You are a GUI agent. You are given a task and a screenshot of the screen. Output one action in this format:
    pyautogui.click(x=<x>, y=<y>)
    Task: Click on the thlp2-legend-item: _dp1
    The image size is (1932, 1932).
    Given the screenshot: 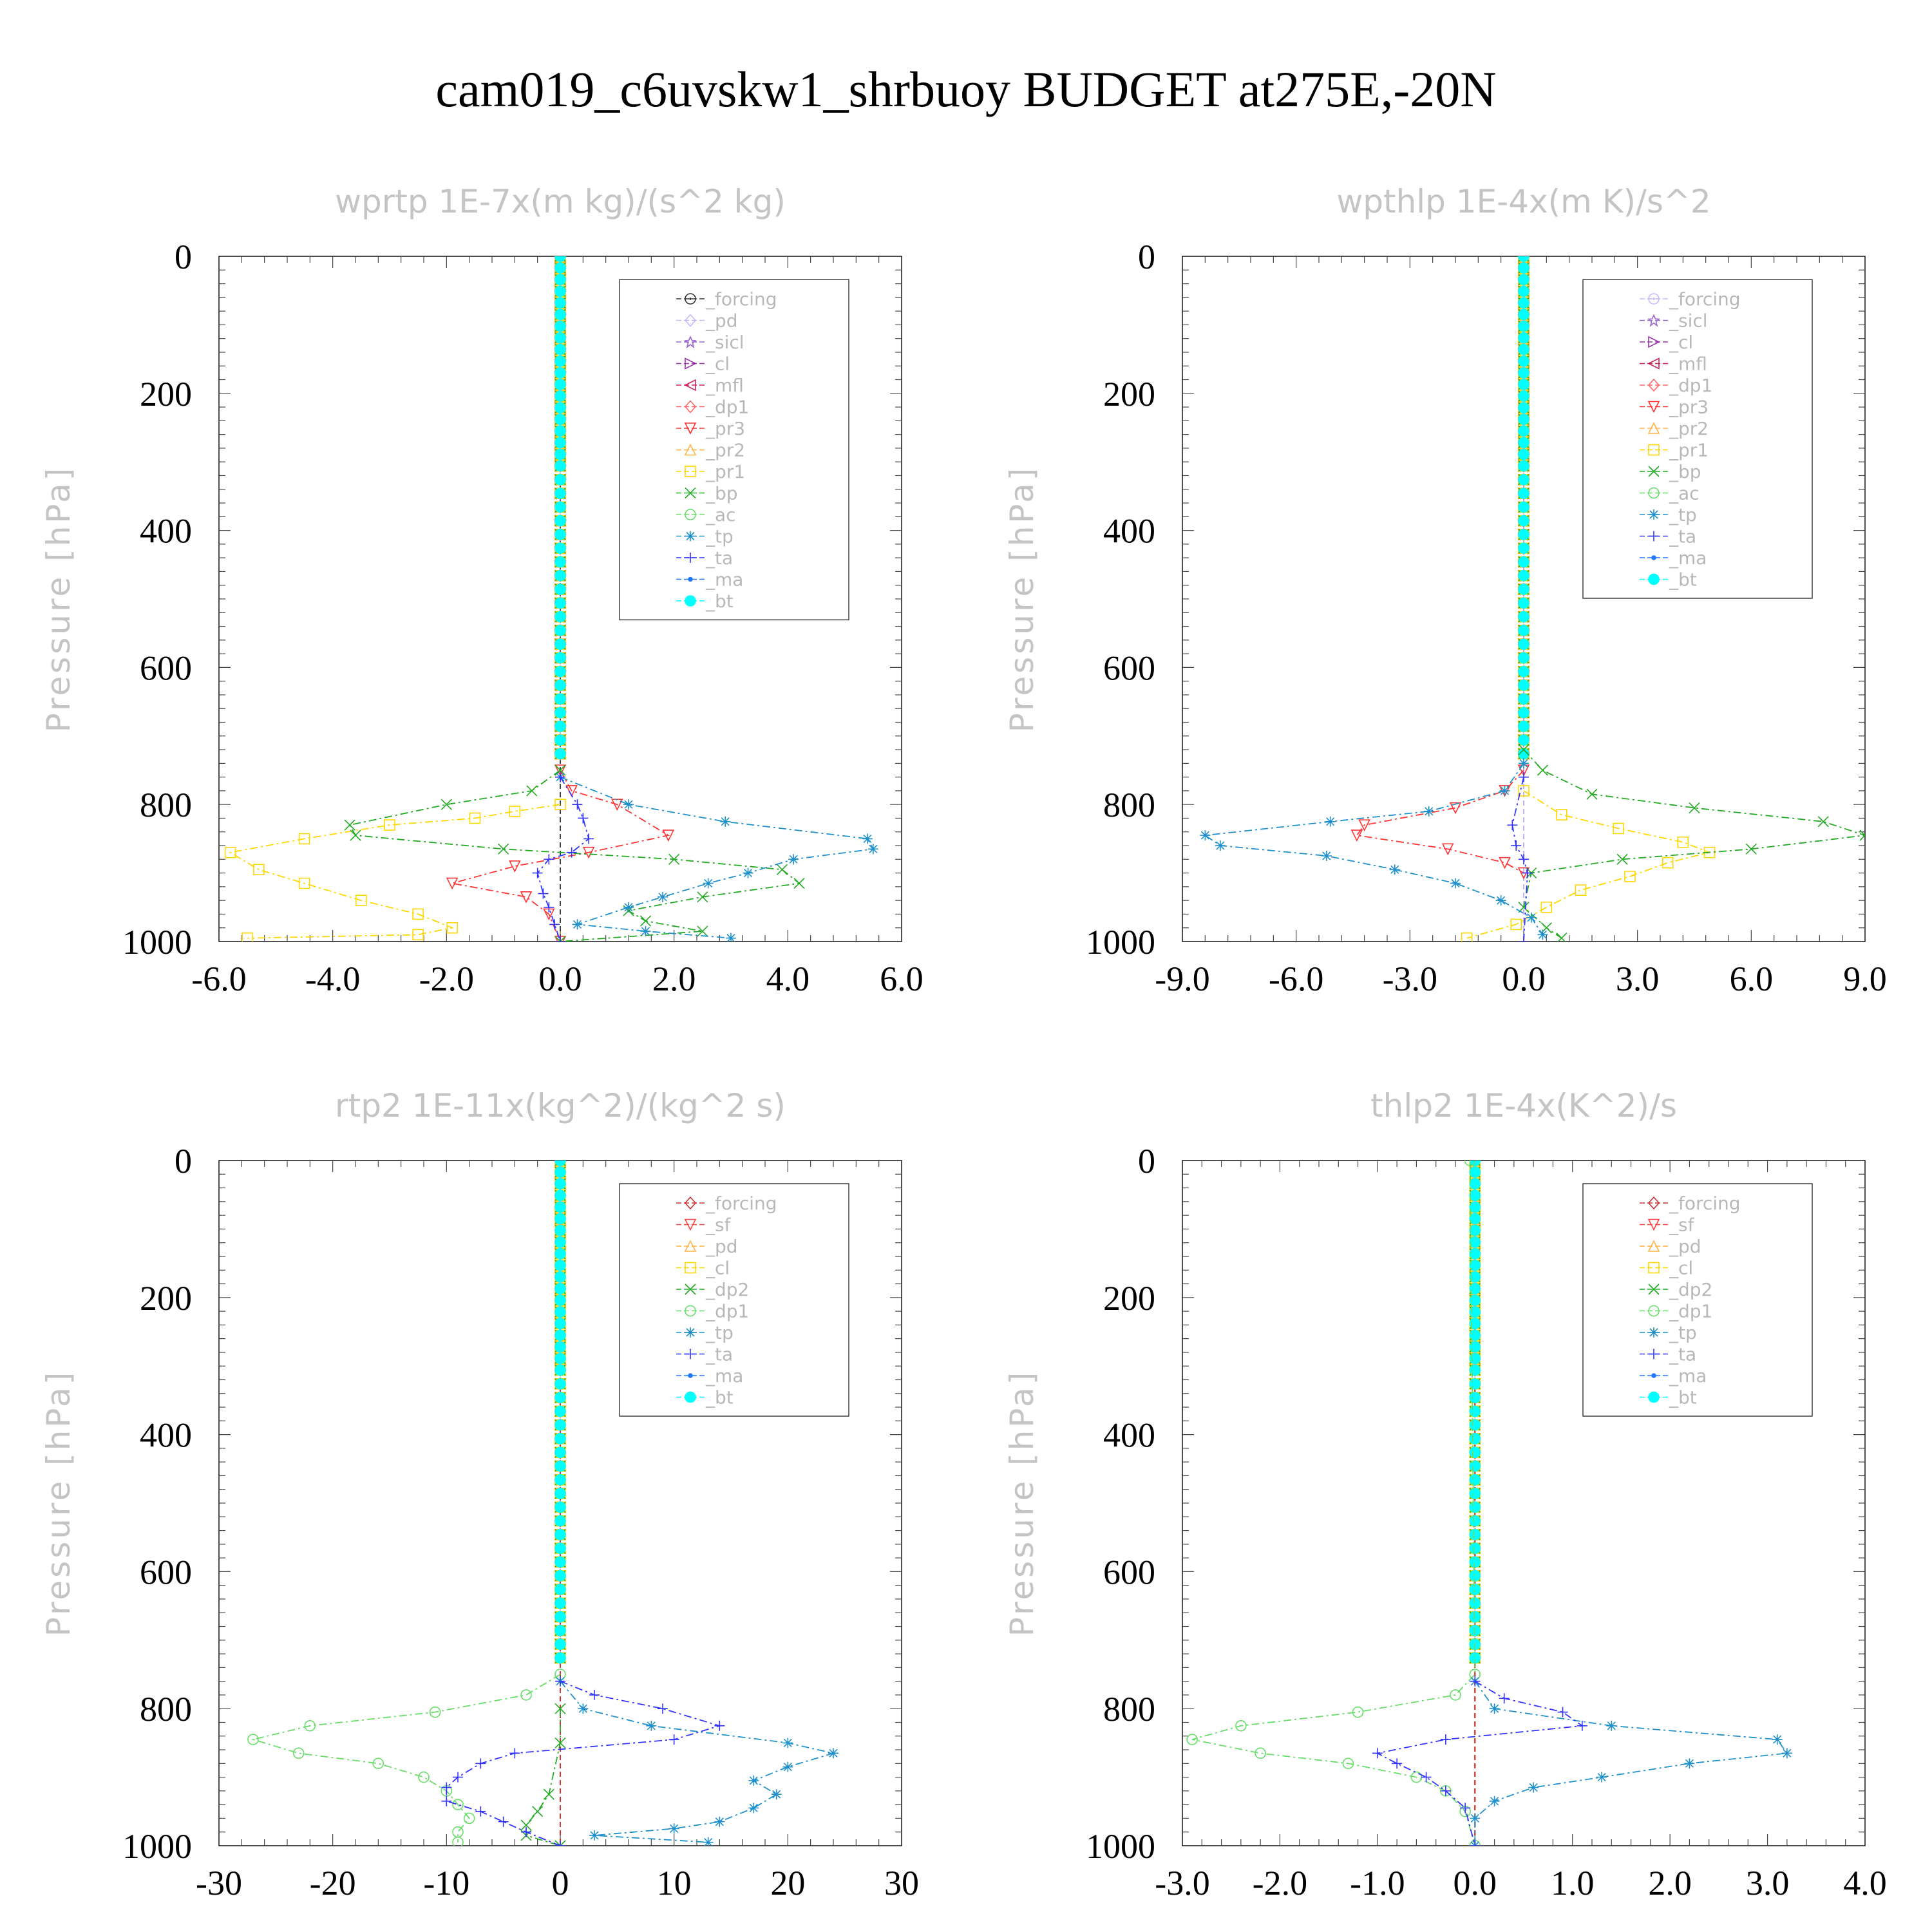 What is the action you would take?
    pyautogui.click(x=1676, y=1311)
    